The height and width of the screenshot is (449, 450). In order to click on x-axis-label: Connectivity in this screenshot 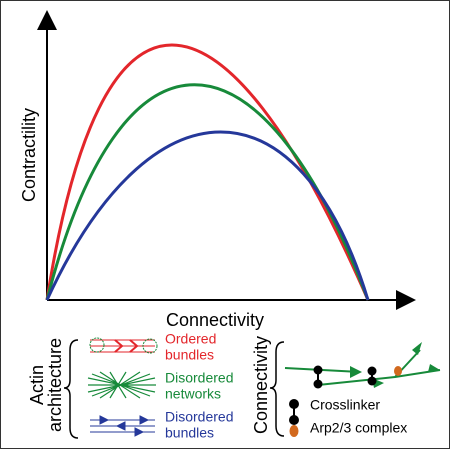, I will do `click(215, 320)`.